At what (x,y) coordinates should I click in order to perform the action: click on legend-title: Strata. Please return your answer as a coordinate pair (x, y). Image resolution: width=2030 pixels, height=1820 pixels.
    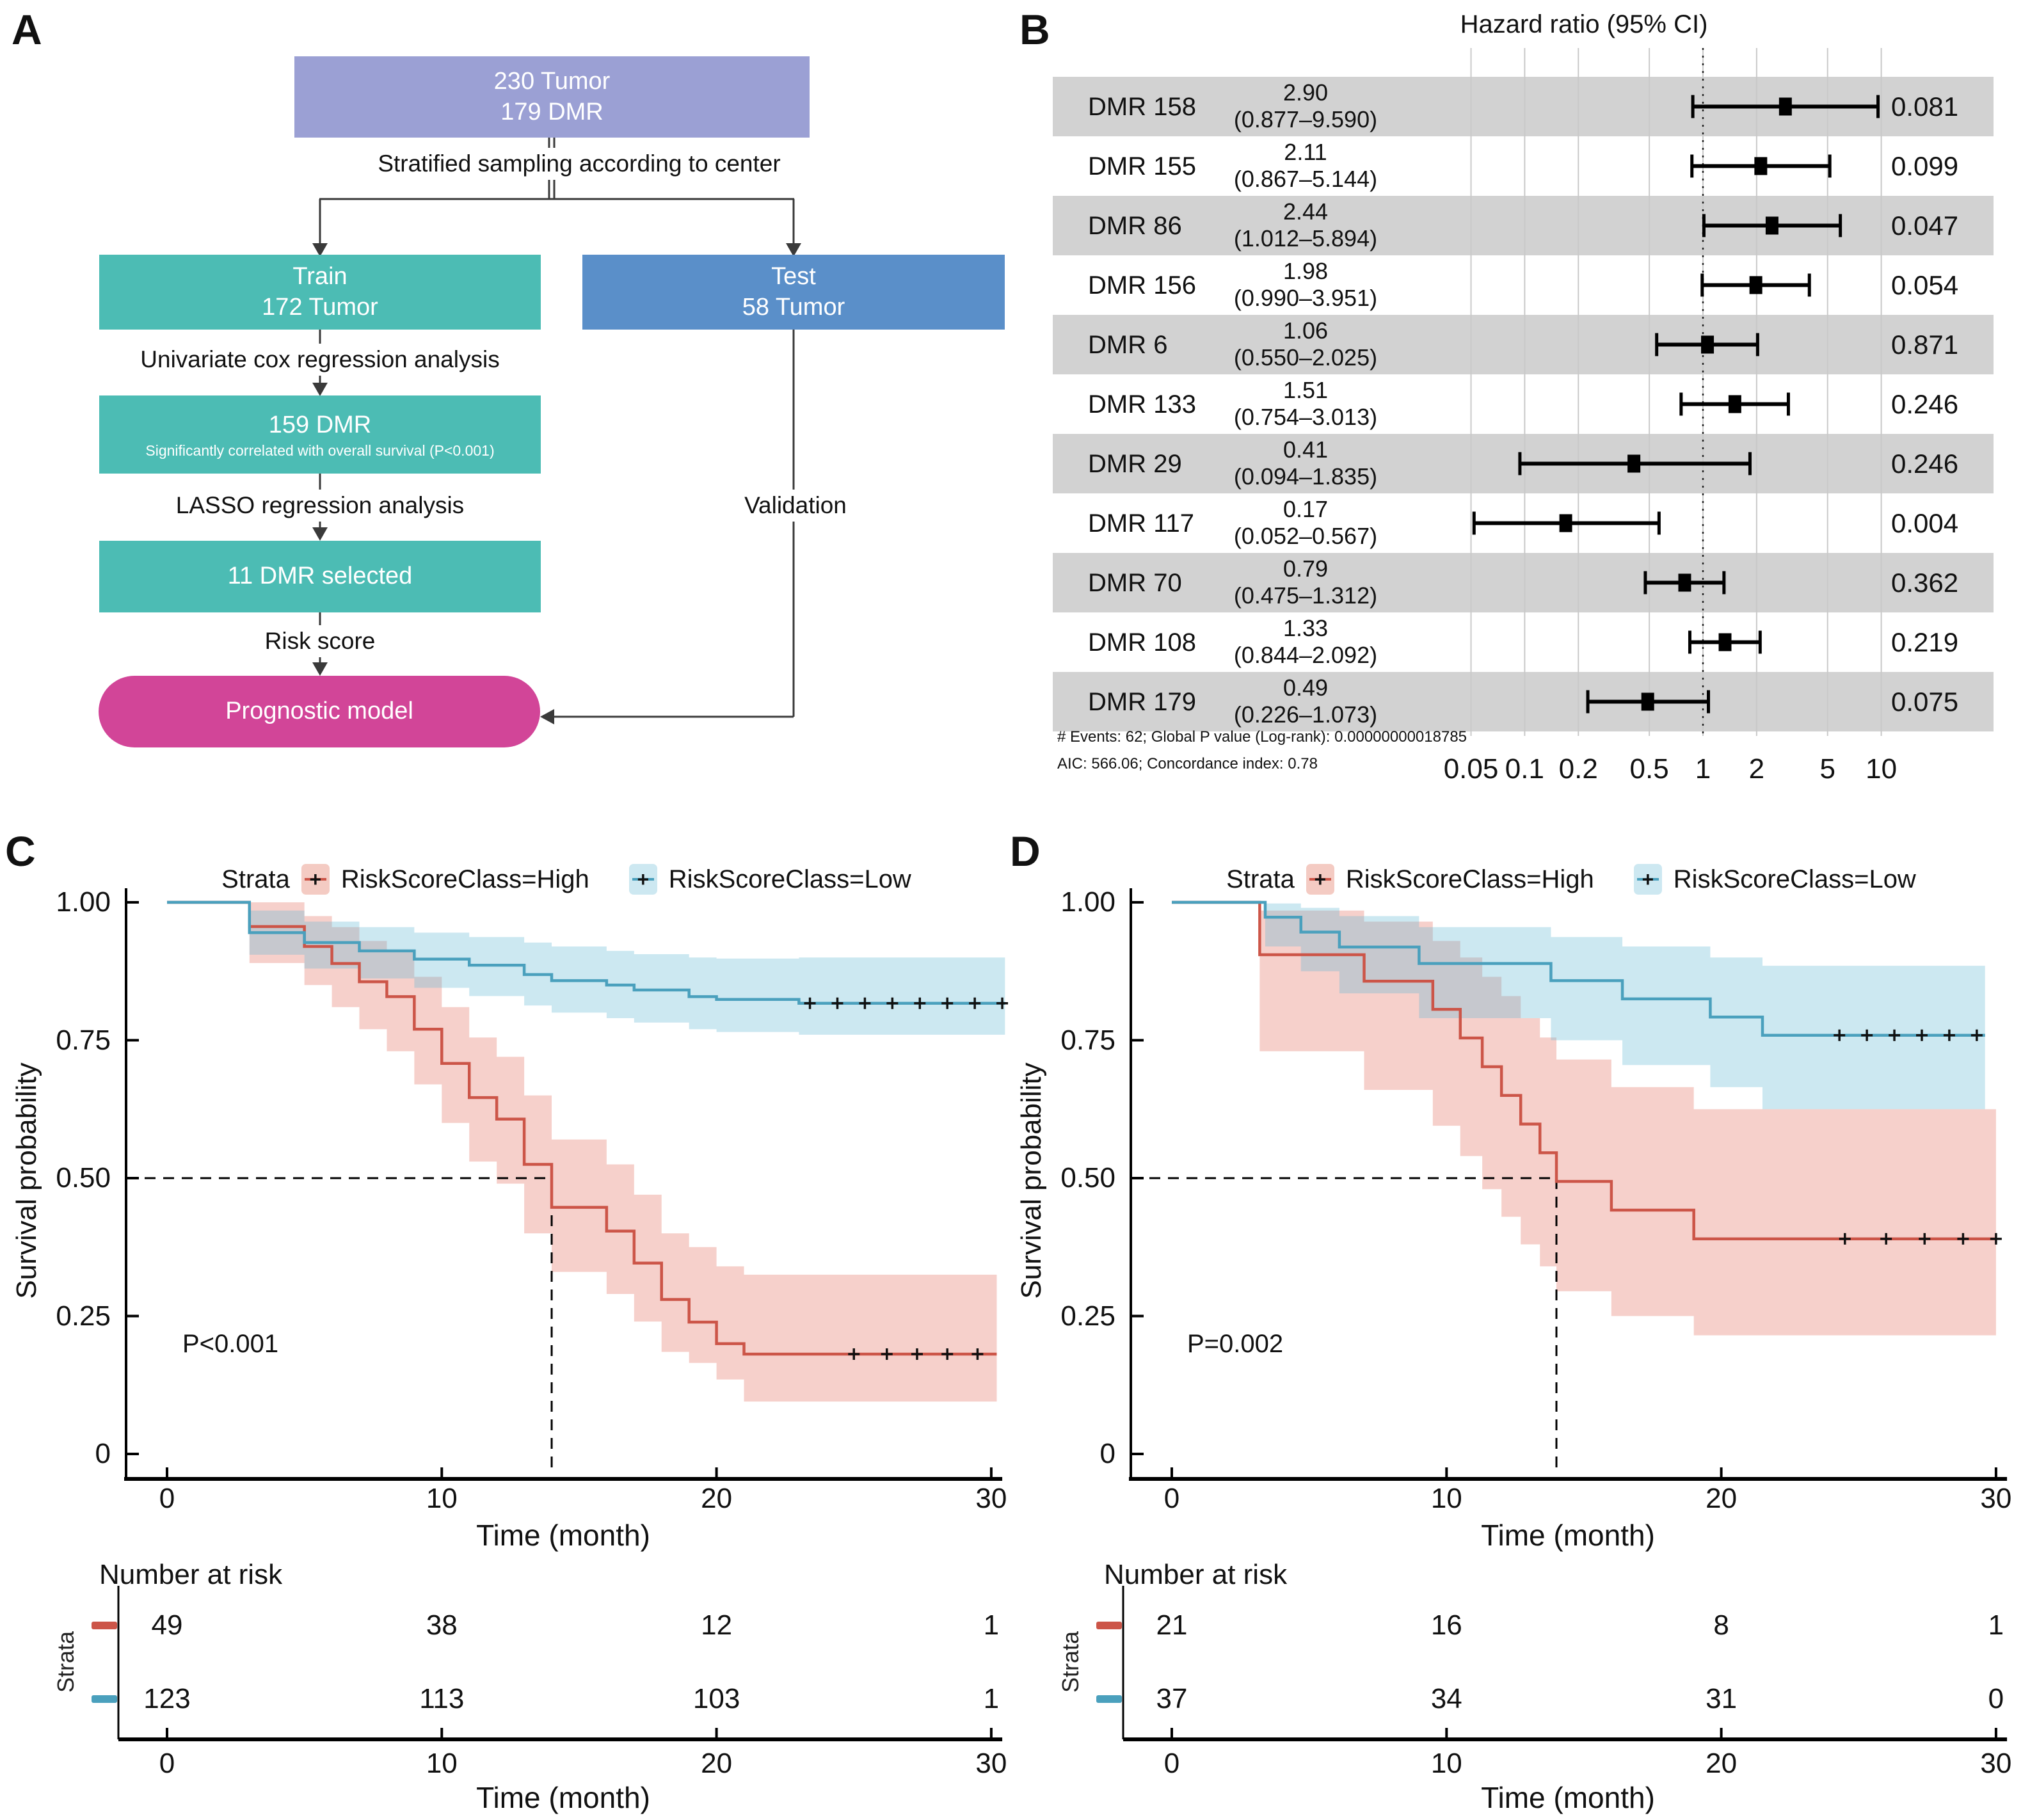
    Looking at the image, I should click on (255, 879).